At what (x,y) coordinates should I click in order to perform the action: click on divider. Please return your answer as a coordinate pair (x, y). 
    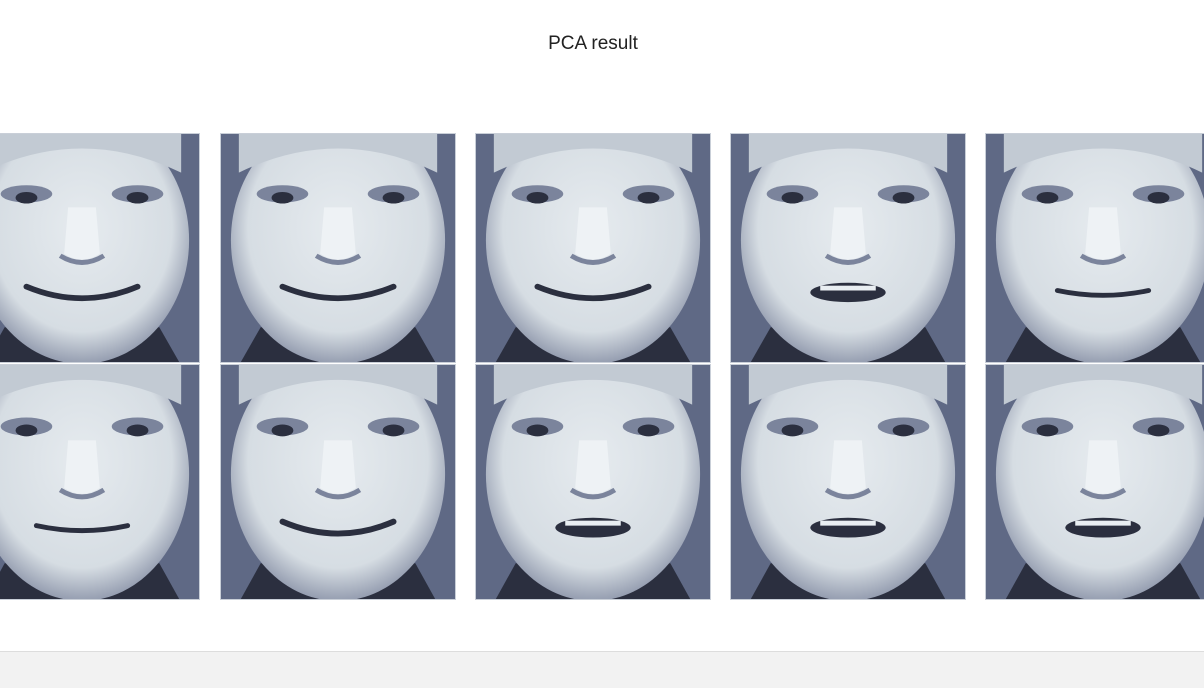
    Looking at the image, I should click on (602, 651).